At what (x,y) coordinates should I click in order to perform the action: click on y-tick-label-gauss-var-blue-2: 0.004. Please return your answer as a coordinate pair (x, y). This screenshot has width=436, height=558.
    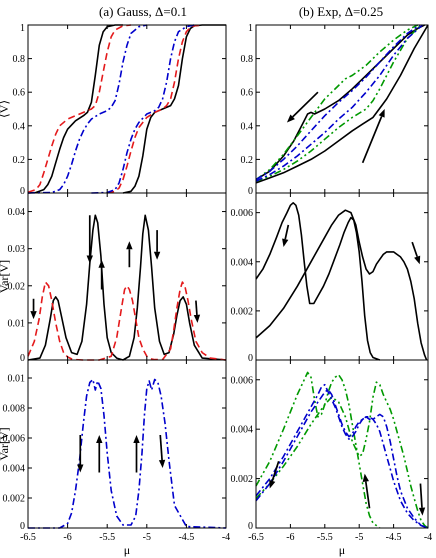
    Looking at the image, I should click on (14, 469).